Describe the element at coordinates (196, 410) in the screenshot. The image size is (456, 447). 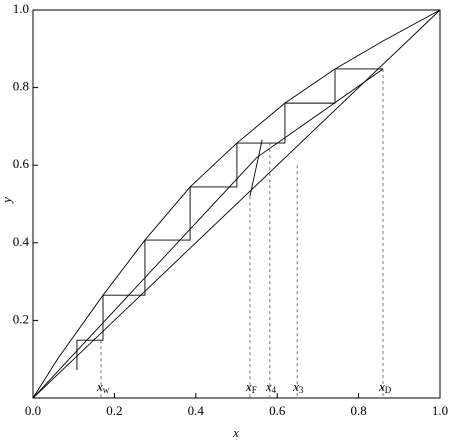
I see `x-tick-label: 0.4` at that location.